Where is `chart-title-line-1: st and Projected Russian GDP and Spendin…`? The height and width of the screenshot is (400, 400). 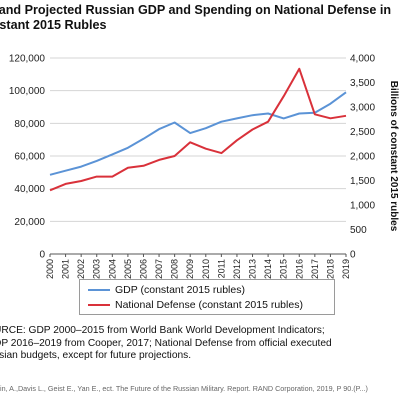 chart-title-line-1: st and Projected Russian GDP and Spendin… is located at coordinates (196, 10).